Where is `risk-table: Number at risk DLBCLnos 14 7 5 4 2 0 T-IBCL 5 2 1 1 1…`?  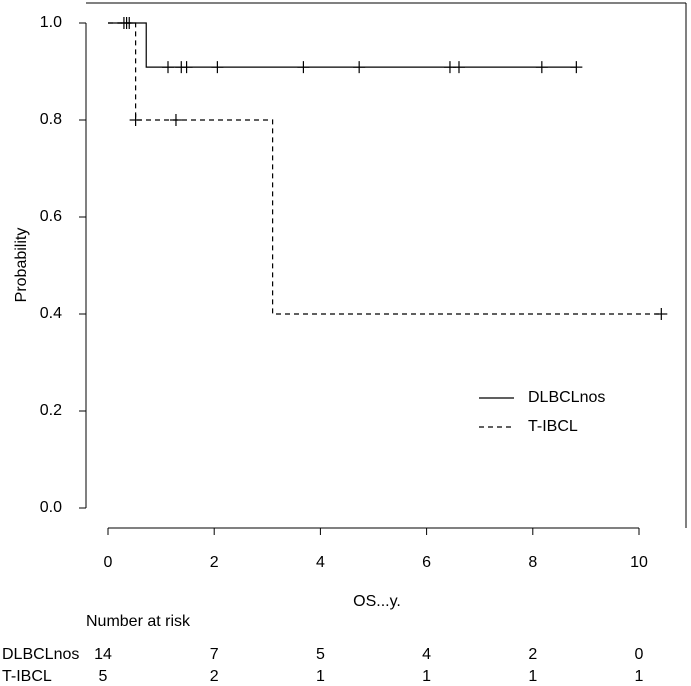 risk-table: Number at risk DLBCLnos 14 7 5 4 2 0 T-IBCL 5 2 1 1 1… is located at coordinates (323, 649).